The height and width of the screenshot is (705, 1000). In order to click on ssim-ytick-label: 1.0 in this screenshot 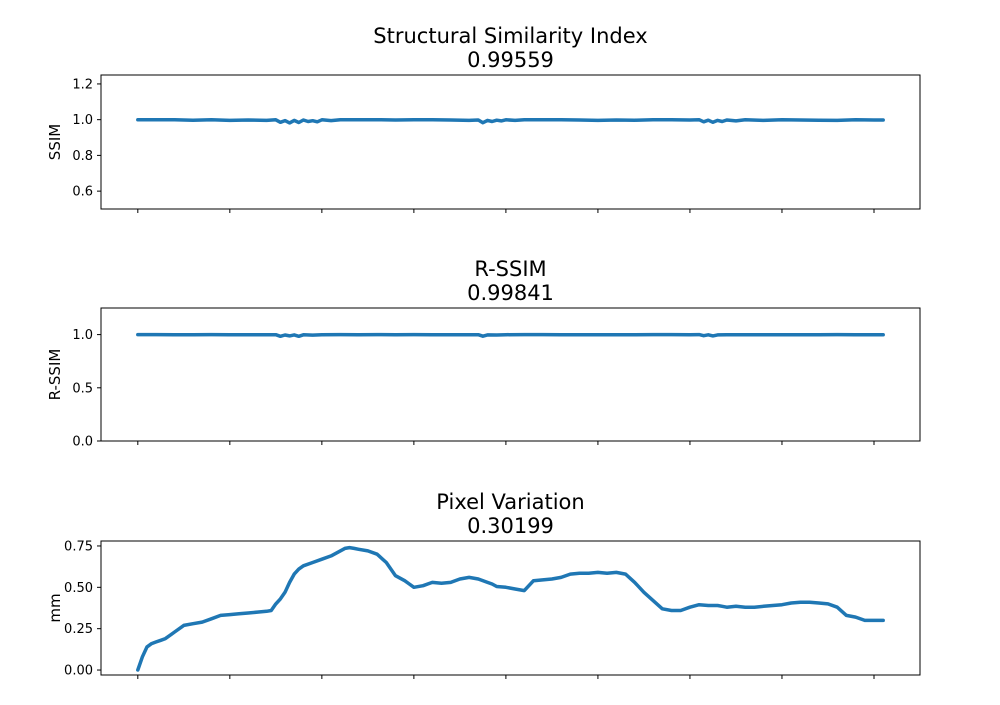, I will do `click(82, 120)`.